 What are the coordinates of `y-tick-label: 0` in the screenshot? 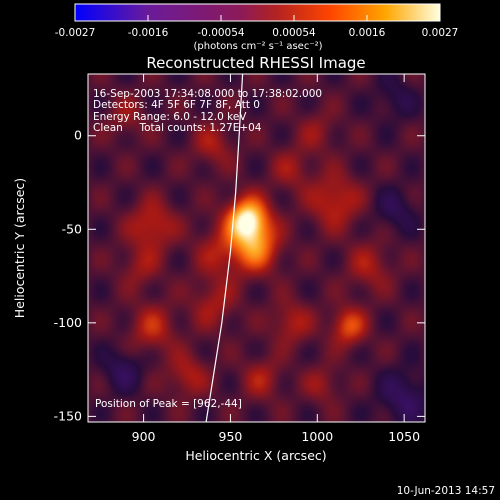 It's located at (78, 135).